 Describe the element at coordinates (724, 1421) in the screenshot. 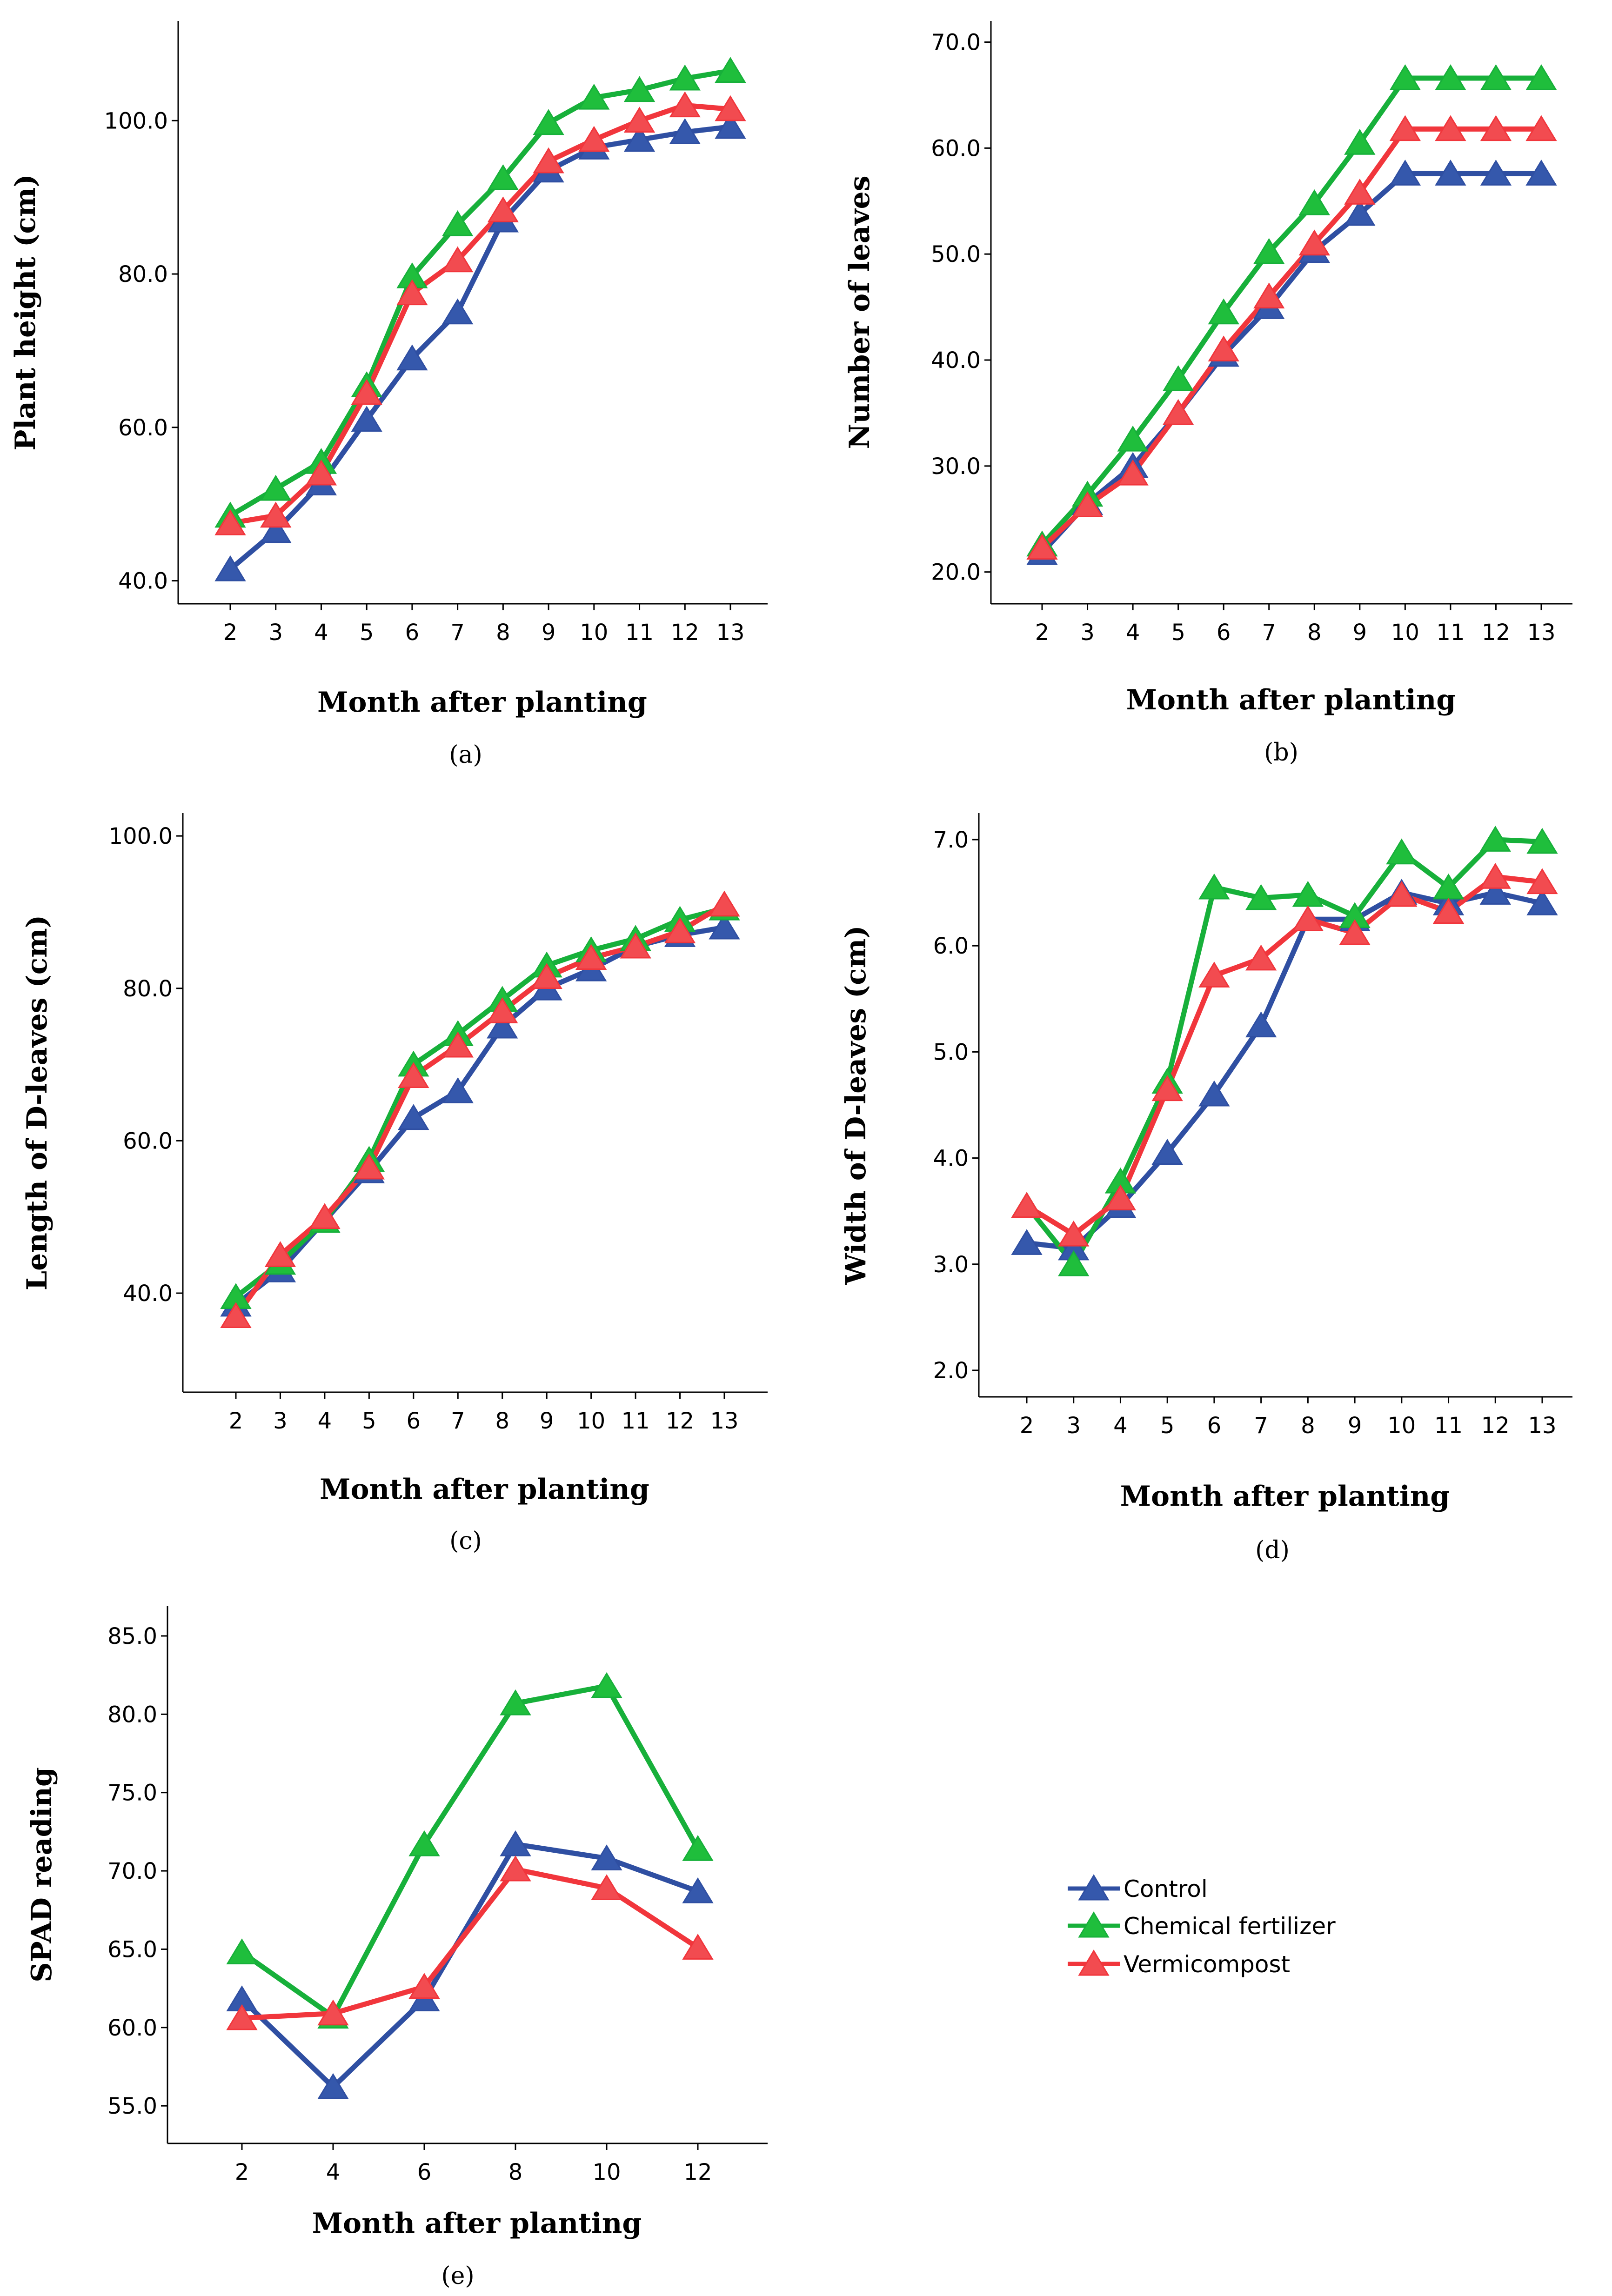

I see `x-tick-label: 13` at that location.